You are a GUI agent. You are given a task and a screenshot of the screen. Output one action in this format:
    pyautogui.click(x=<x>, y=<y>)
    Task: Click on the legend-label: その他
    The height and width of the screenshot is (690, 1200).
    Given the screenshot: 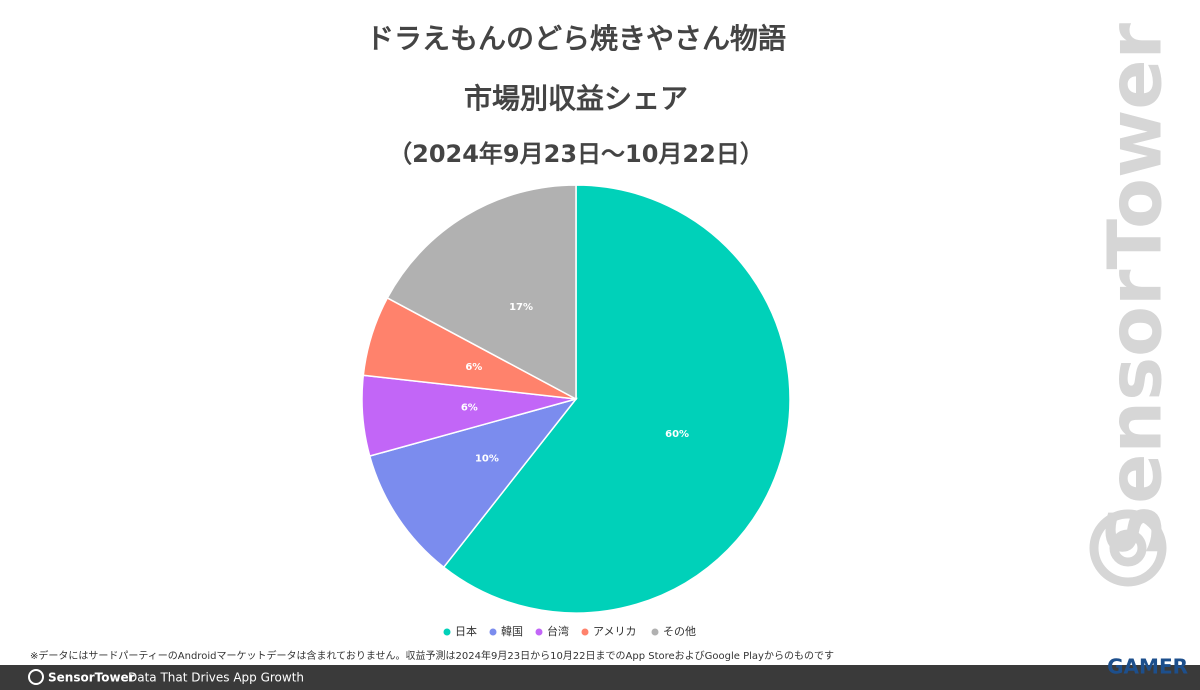 What is the action you would take?
    pyautogui.click(x=679, y=631)
    